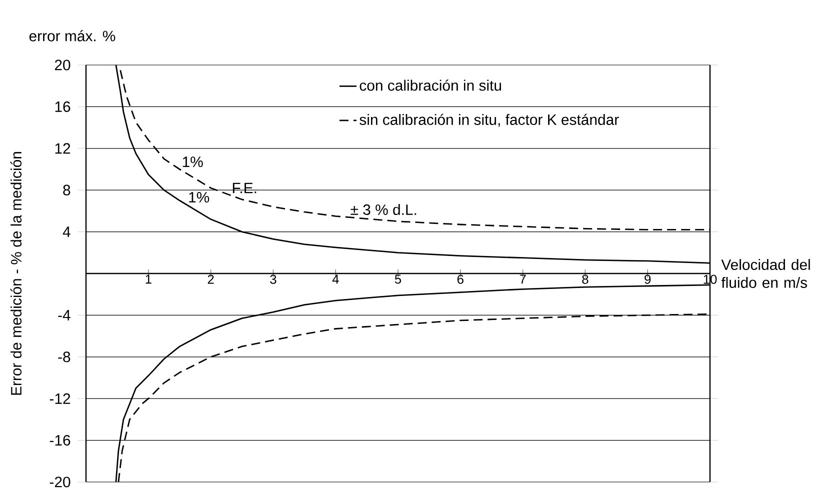 The image size is (830, 492). I want to click on y-tick-label: -12, so click(60, 398).